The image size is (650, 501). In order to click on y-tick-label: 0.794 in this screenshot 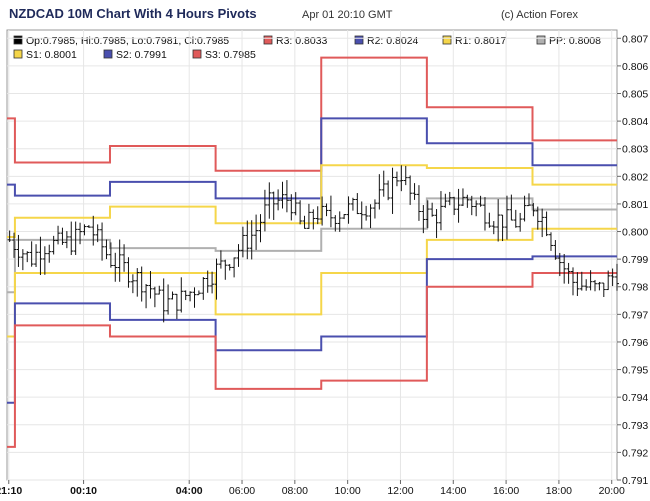, I will do `click(635, 398)`.